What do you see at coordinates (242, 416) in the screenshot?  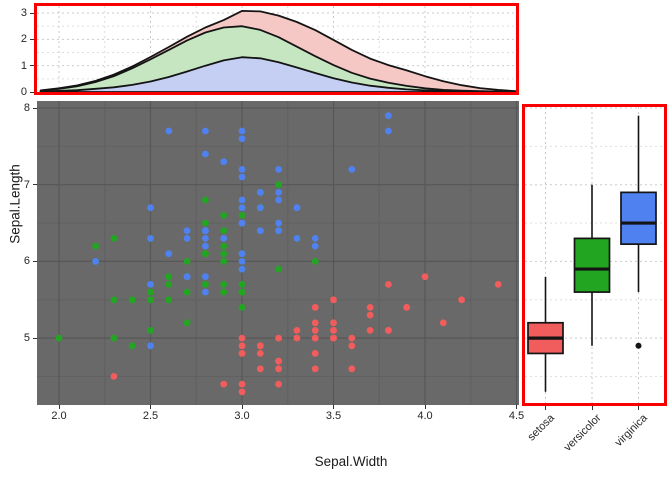 I see `x-tick-label: 3.0` at bounding box center [242, 416].